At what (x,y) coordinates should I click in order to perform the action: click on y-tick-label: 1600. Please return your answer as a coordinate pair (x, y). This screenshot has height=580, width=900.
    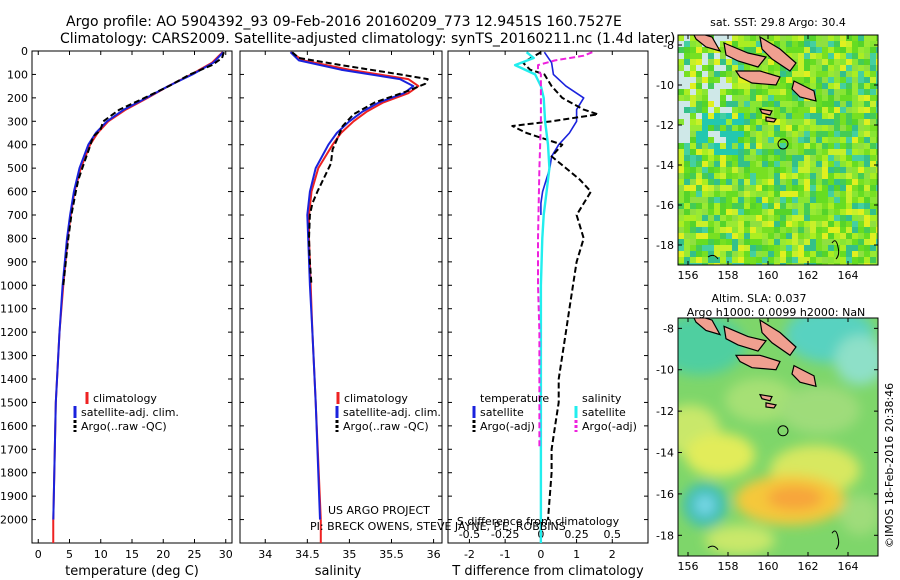
    Looking at the image, I should click on (14, 426).